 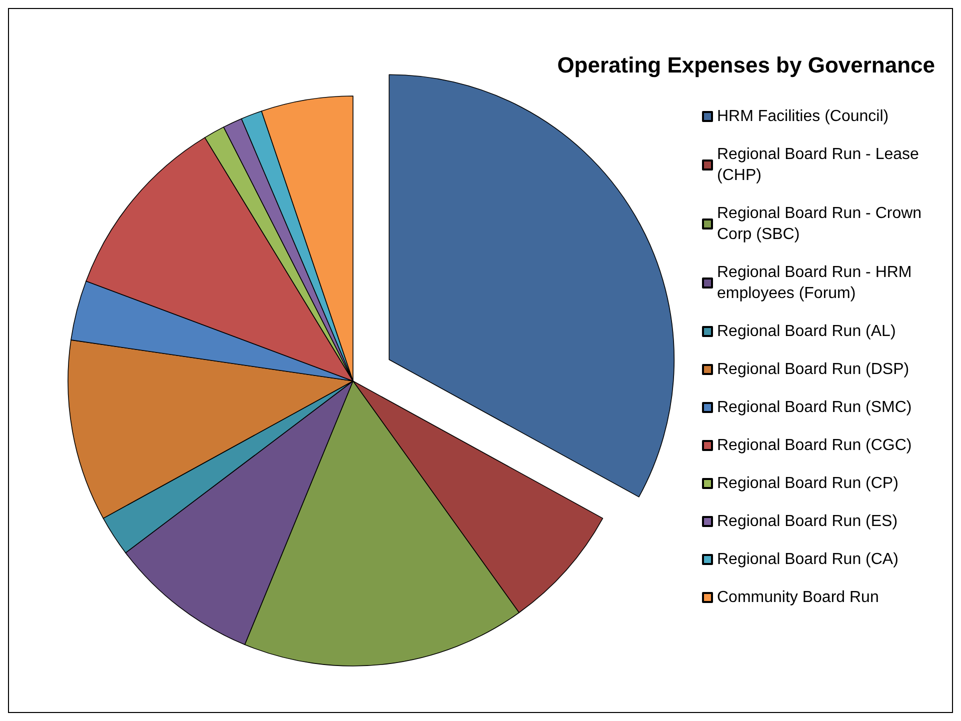 What do you see at coordinates (807, 483) in the screenshot?
I see `legend-label: Regional Board Run (CP)` at bounding box center [807, 483].